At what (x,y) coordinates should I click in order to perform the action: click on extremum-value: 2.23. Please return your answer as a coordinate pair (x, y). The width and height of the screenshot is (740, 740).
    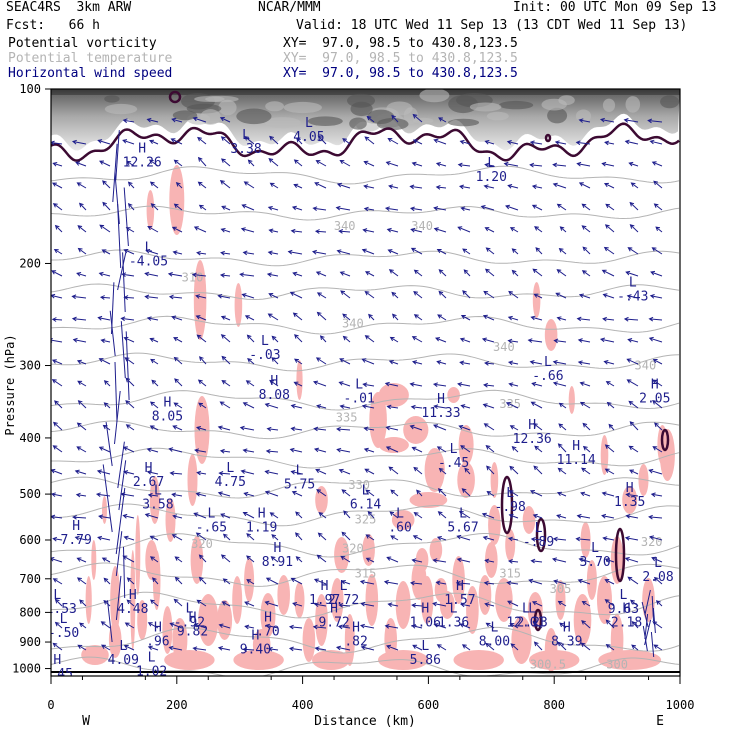
    Looking at the image, I should click on (532, 623).